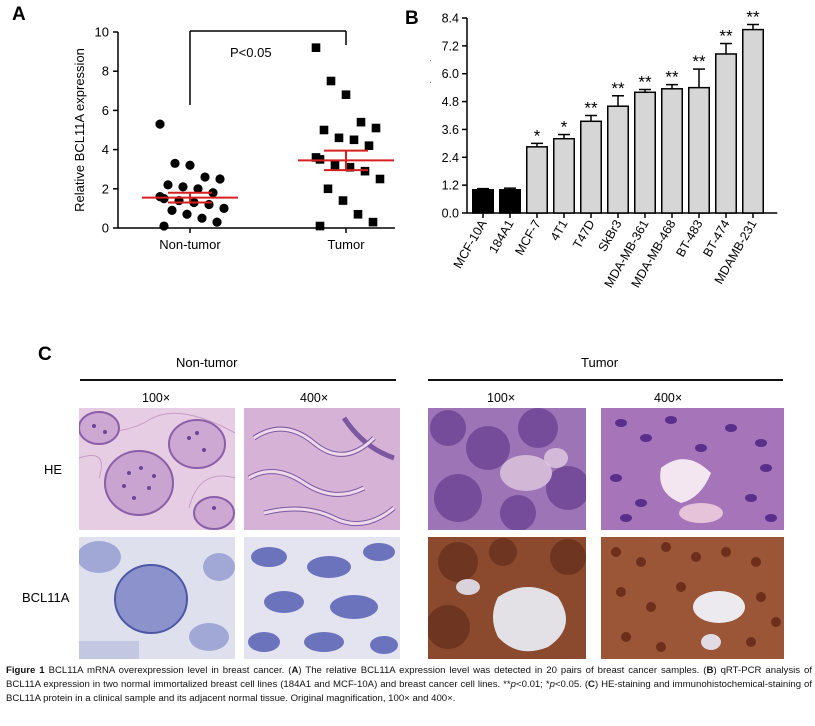  What do you see at coordinates (105, 110) in the screenshot?
I see `a-y-tick-label: 6` at bounding box center [105, 110].